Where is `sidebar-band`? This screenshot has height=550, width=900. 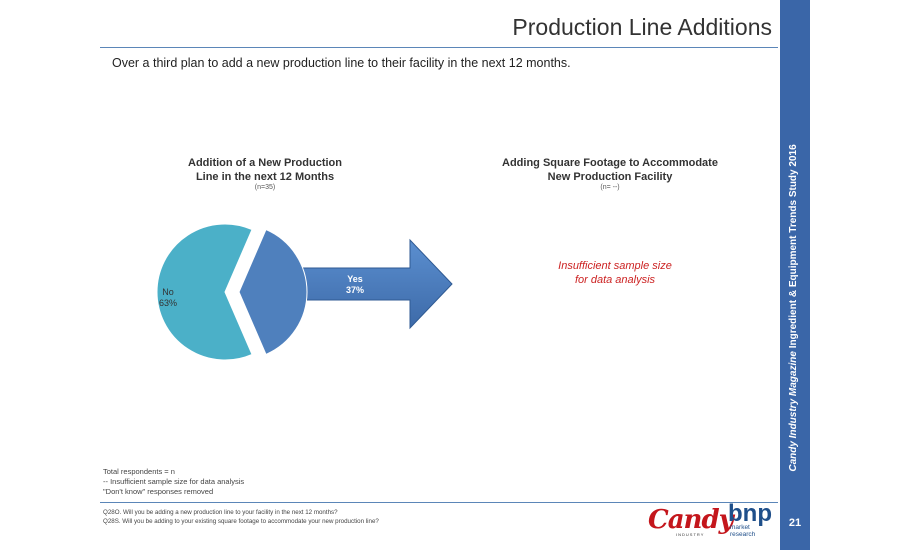
sidebar-band is located at coordinates (795, 275).